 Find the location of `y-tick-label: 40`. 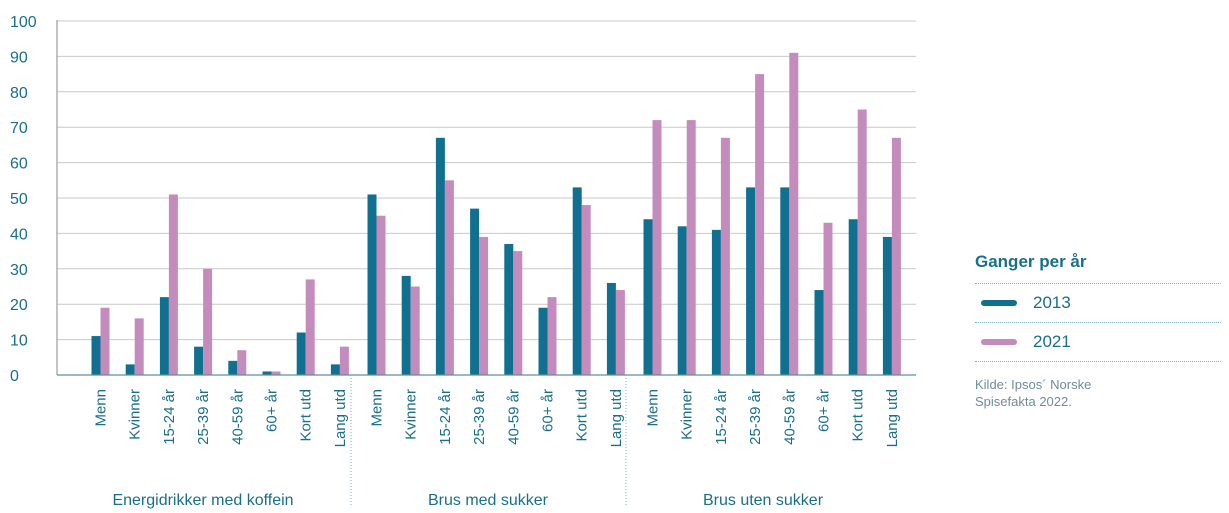

y-tick-label: 40 is located at coordinates (19, 234).